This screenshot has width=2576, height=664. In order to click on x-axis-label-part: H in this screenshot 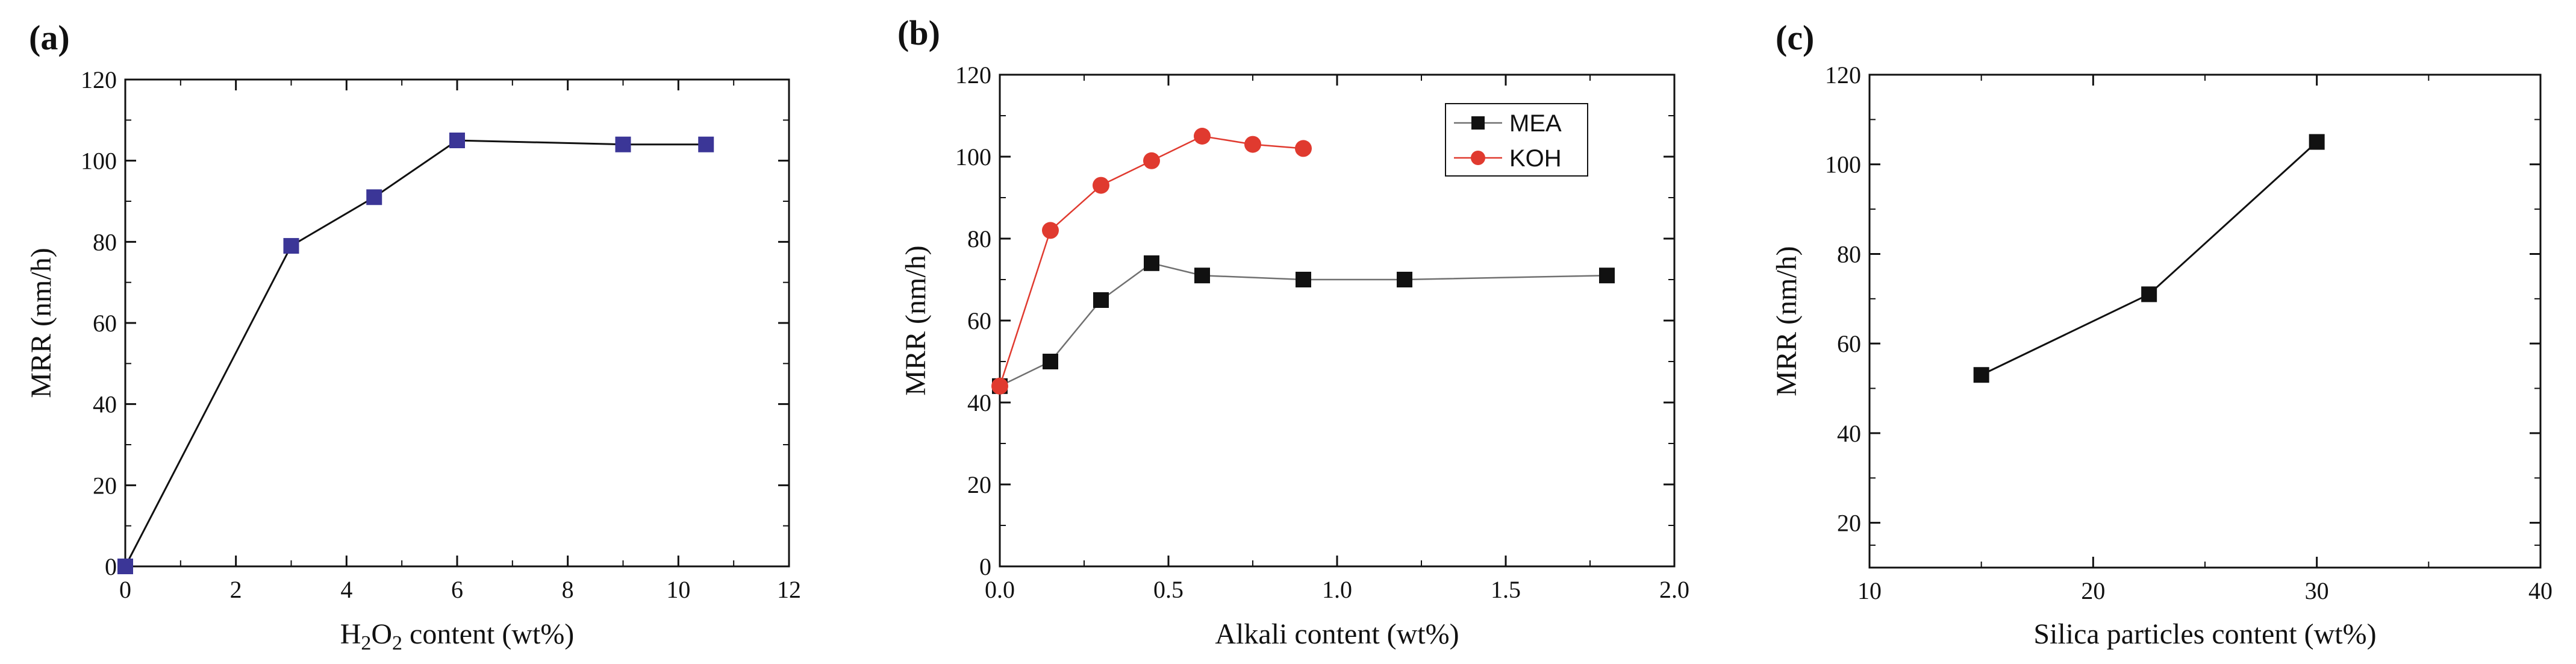, I will do `click(350, 634)`.